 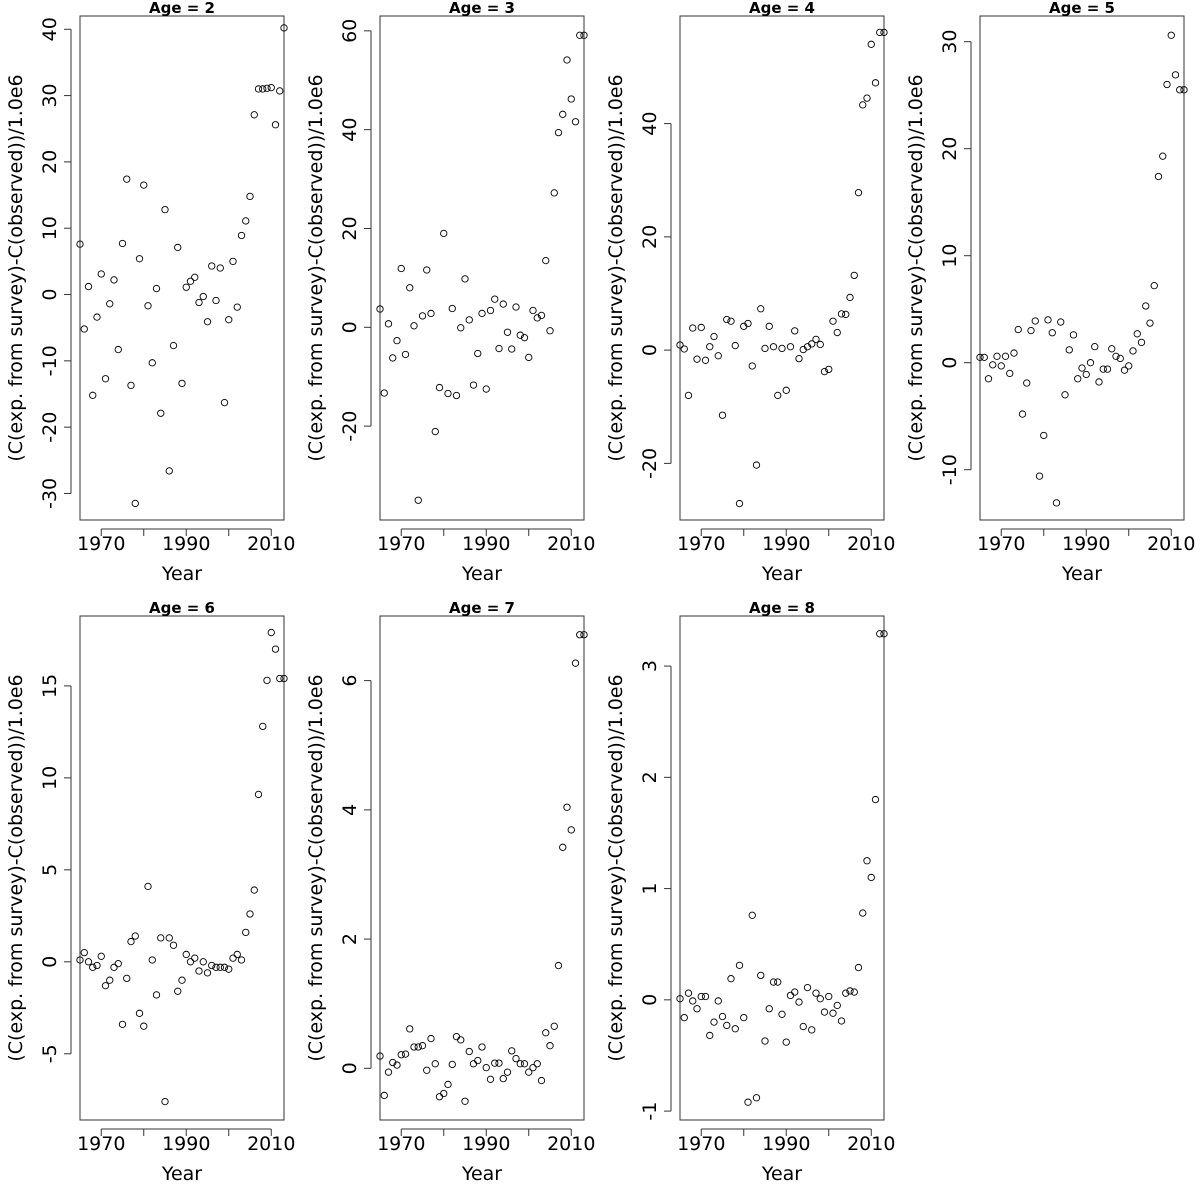 What do you see at coordinates (50, 1053) in the screenshot?
I see `y-tick-label: -5` at bounding box center [50, 1053].